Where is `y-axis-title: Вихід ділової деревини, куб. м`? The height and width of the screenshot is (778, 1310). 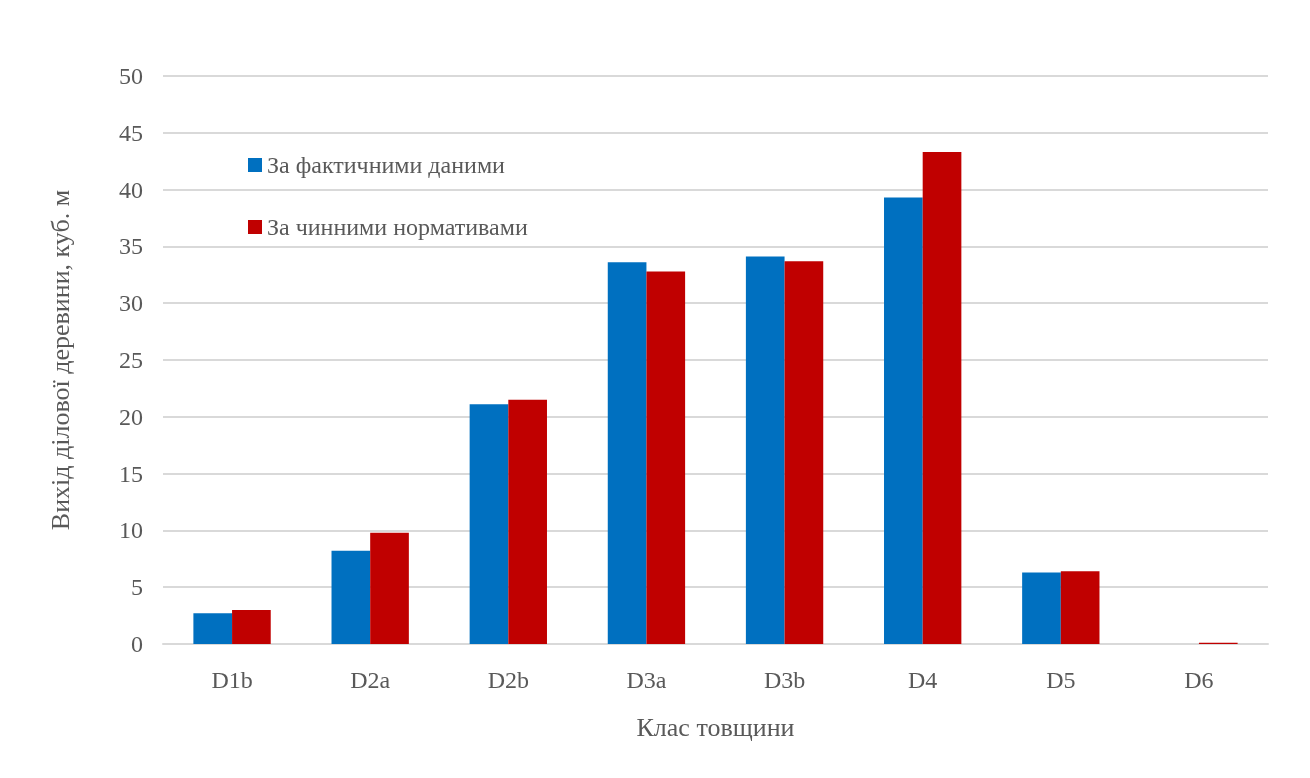
y-axis-title: Вихід ділової деревини, куб. м is located at coordinates (60, 360).